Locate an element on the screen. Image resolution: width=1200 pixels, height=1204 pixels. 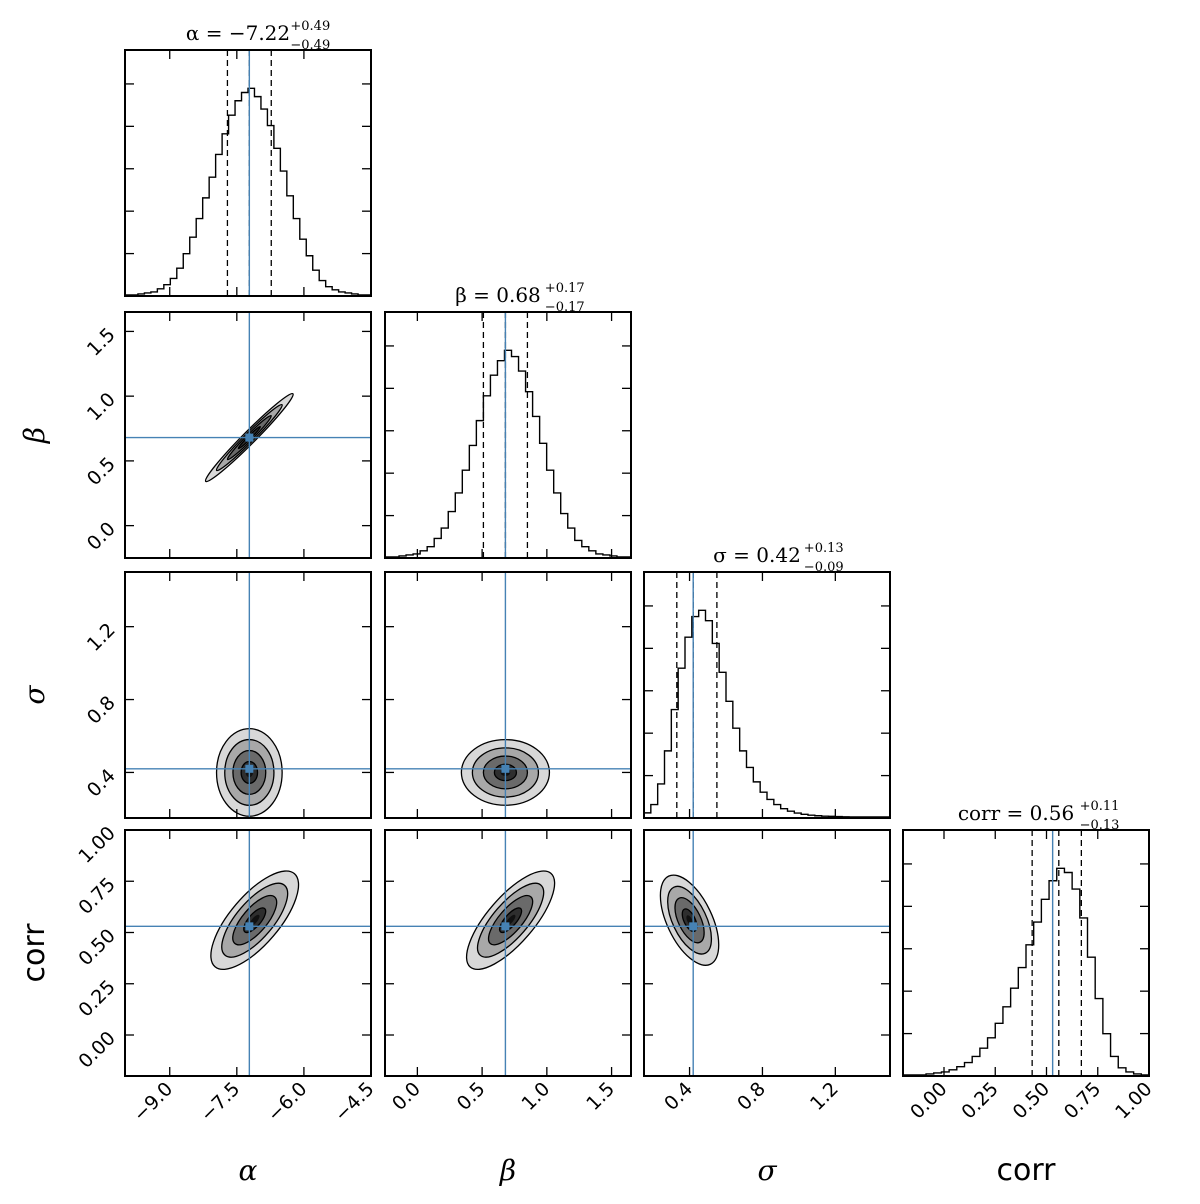
panel-beta-vs-alpha is located at coordinates (248, 435).